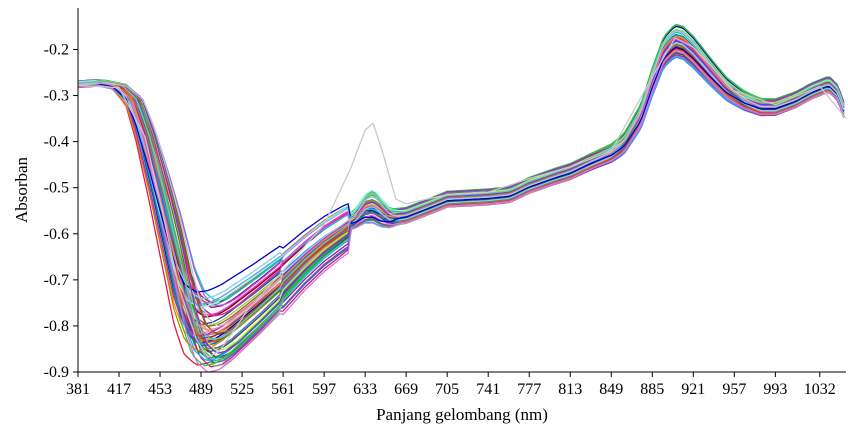  I want to click on x-tick-label: 417, so click(119, 389).